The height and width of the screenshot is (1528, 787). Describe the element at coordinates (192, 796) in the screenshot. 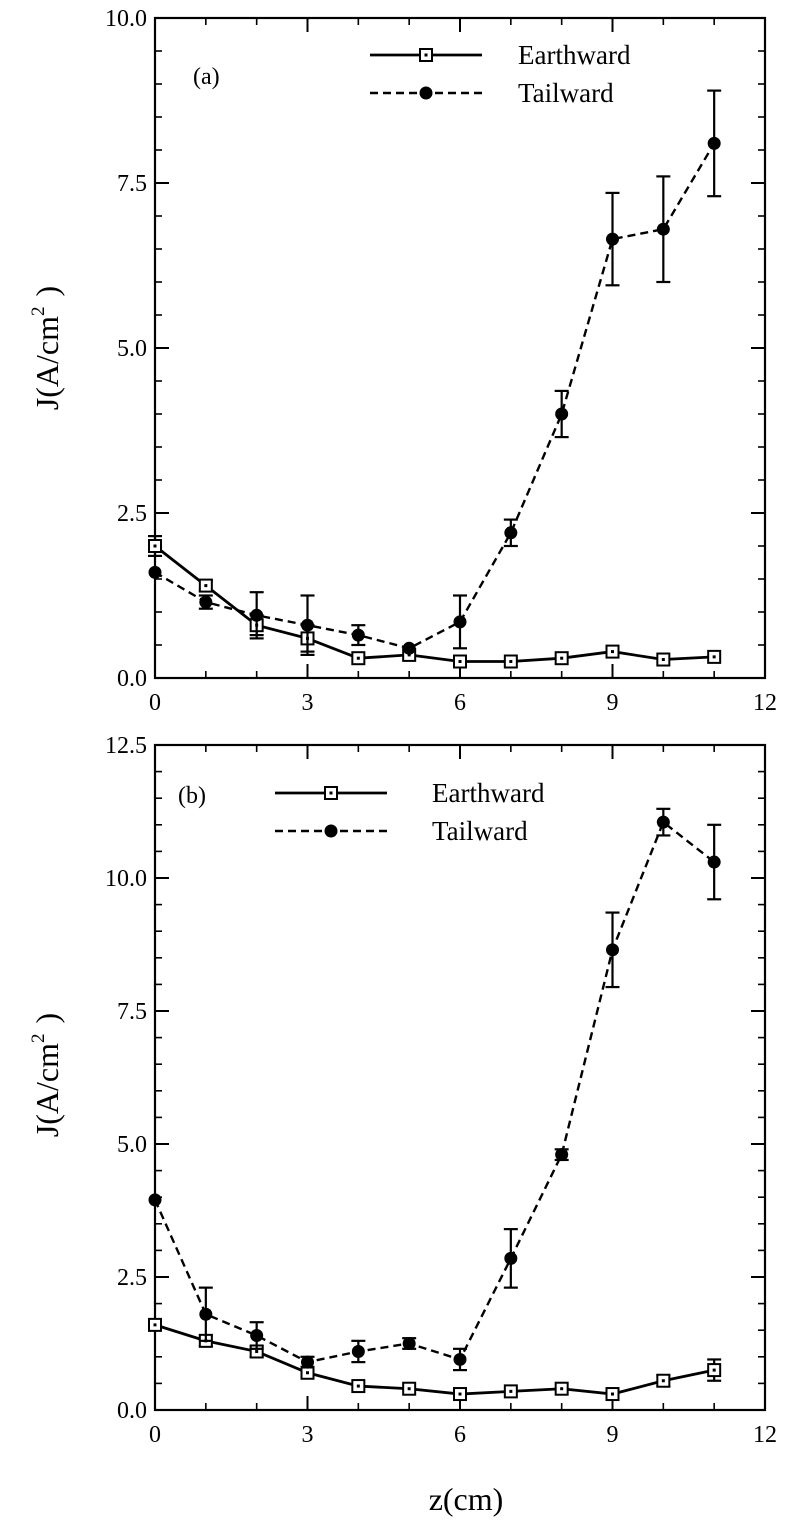

I see `panel-label: (b)` at that location.